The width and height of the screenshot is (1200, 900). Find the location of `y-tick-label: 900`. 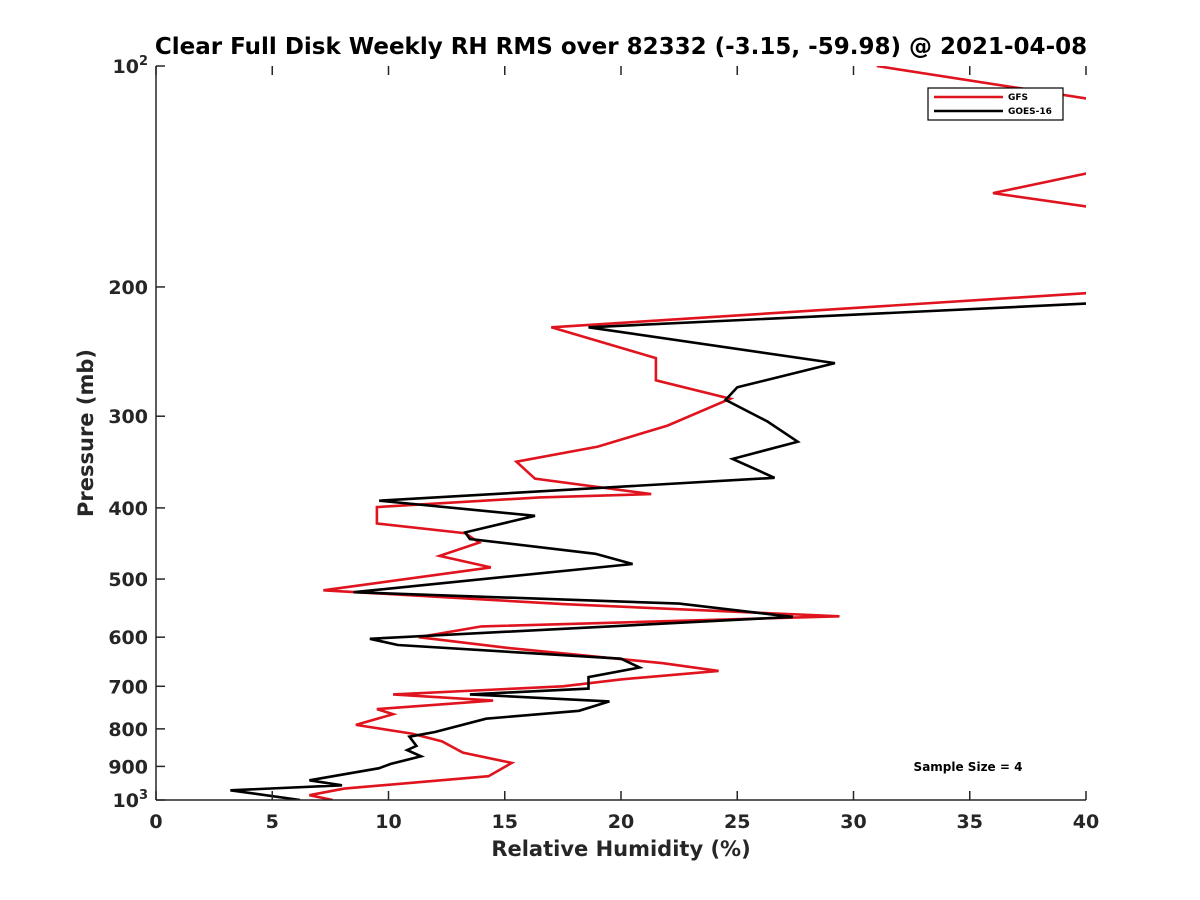

y-tick-label: 900 is located at coordinates (128, 767).